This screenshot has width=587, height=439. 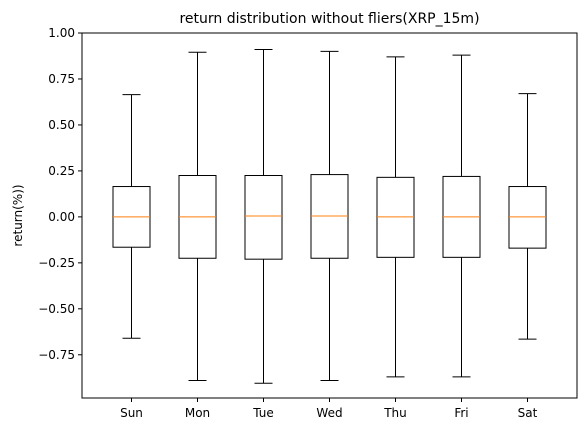 I want to click on box-thu: Thu, so click(x=395, y=238).